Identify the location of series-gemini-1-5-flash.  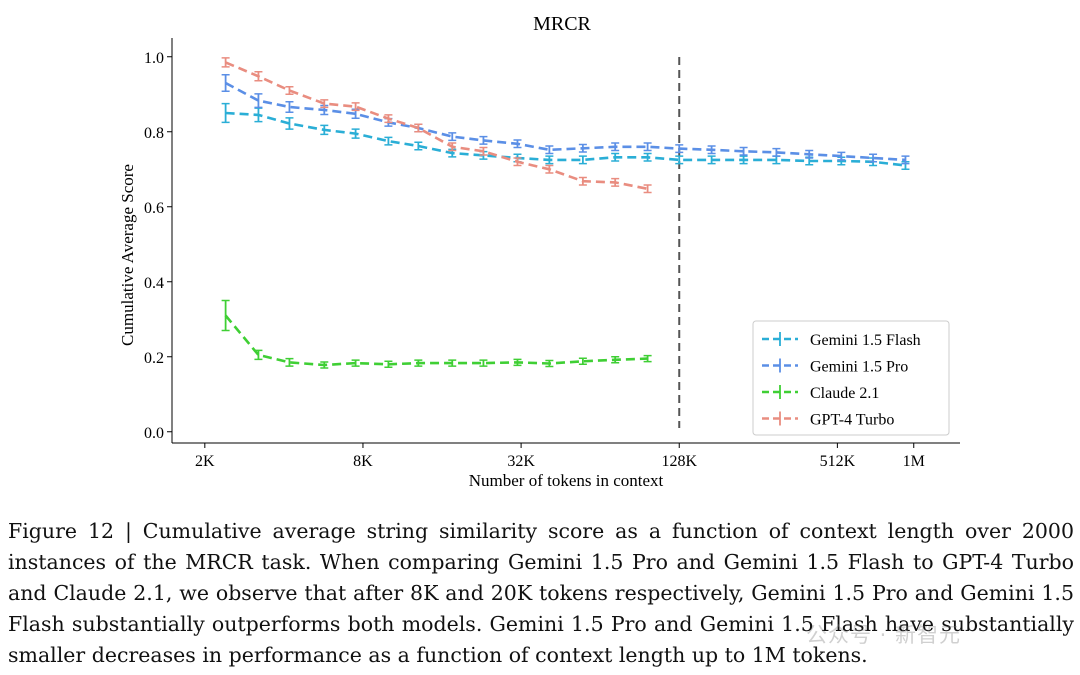
(565, 136).